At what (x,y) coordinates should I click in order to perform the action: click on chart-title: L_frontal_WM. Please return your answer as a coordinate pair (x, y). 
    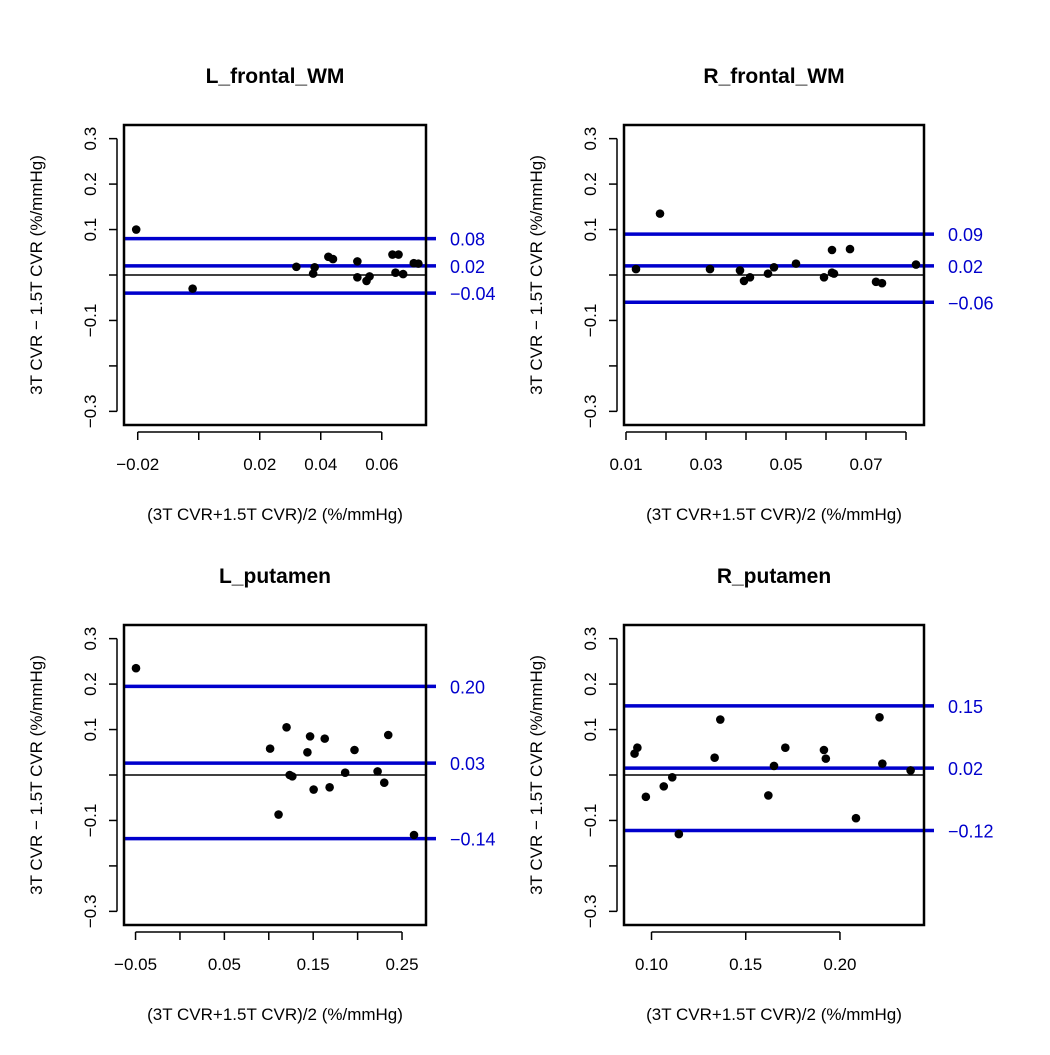
    Looking at the image, I should click on (275, 76).